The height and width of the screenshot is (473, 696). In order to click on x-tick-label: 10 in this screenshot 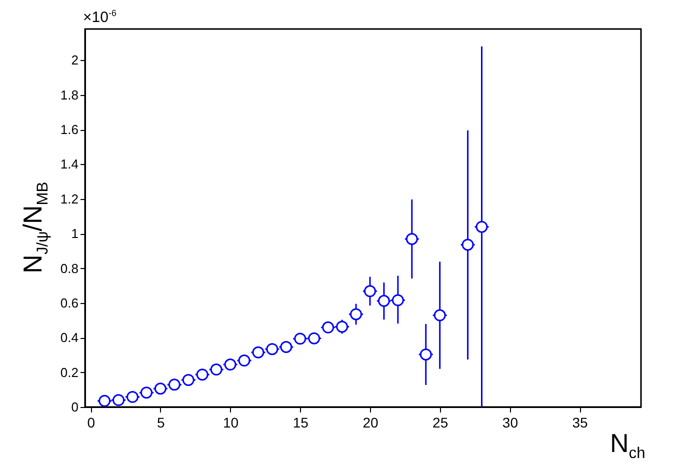, I will do `click(230, 422)`.